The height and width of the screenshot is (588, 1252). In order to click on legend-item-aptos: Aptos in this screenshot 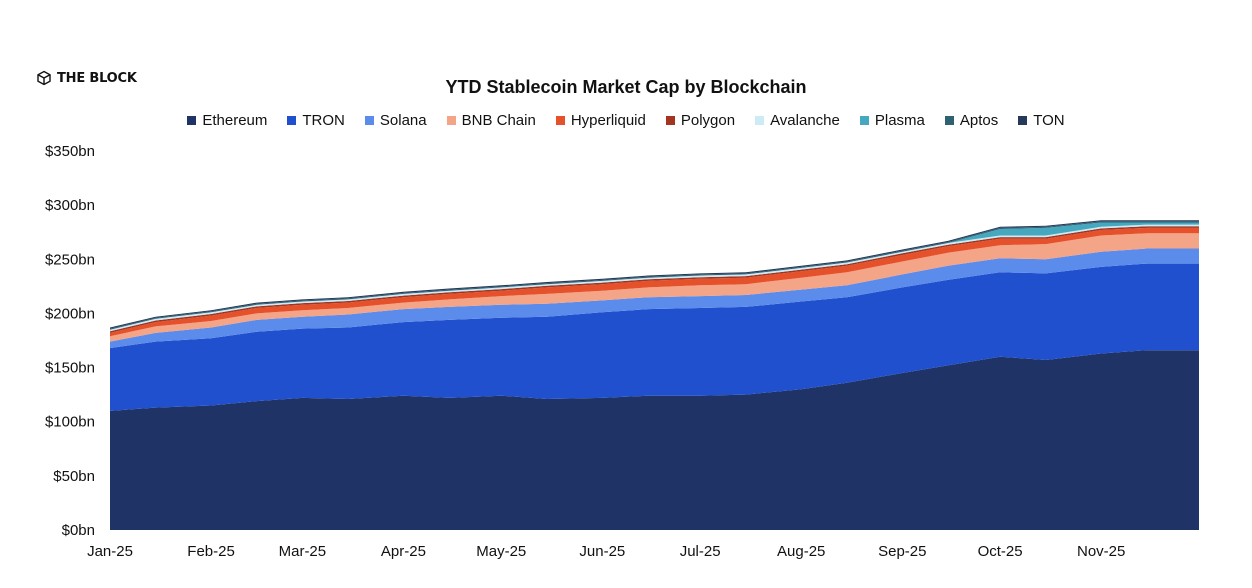, I will do `click(971, 120)`.